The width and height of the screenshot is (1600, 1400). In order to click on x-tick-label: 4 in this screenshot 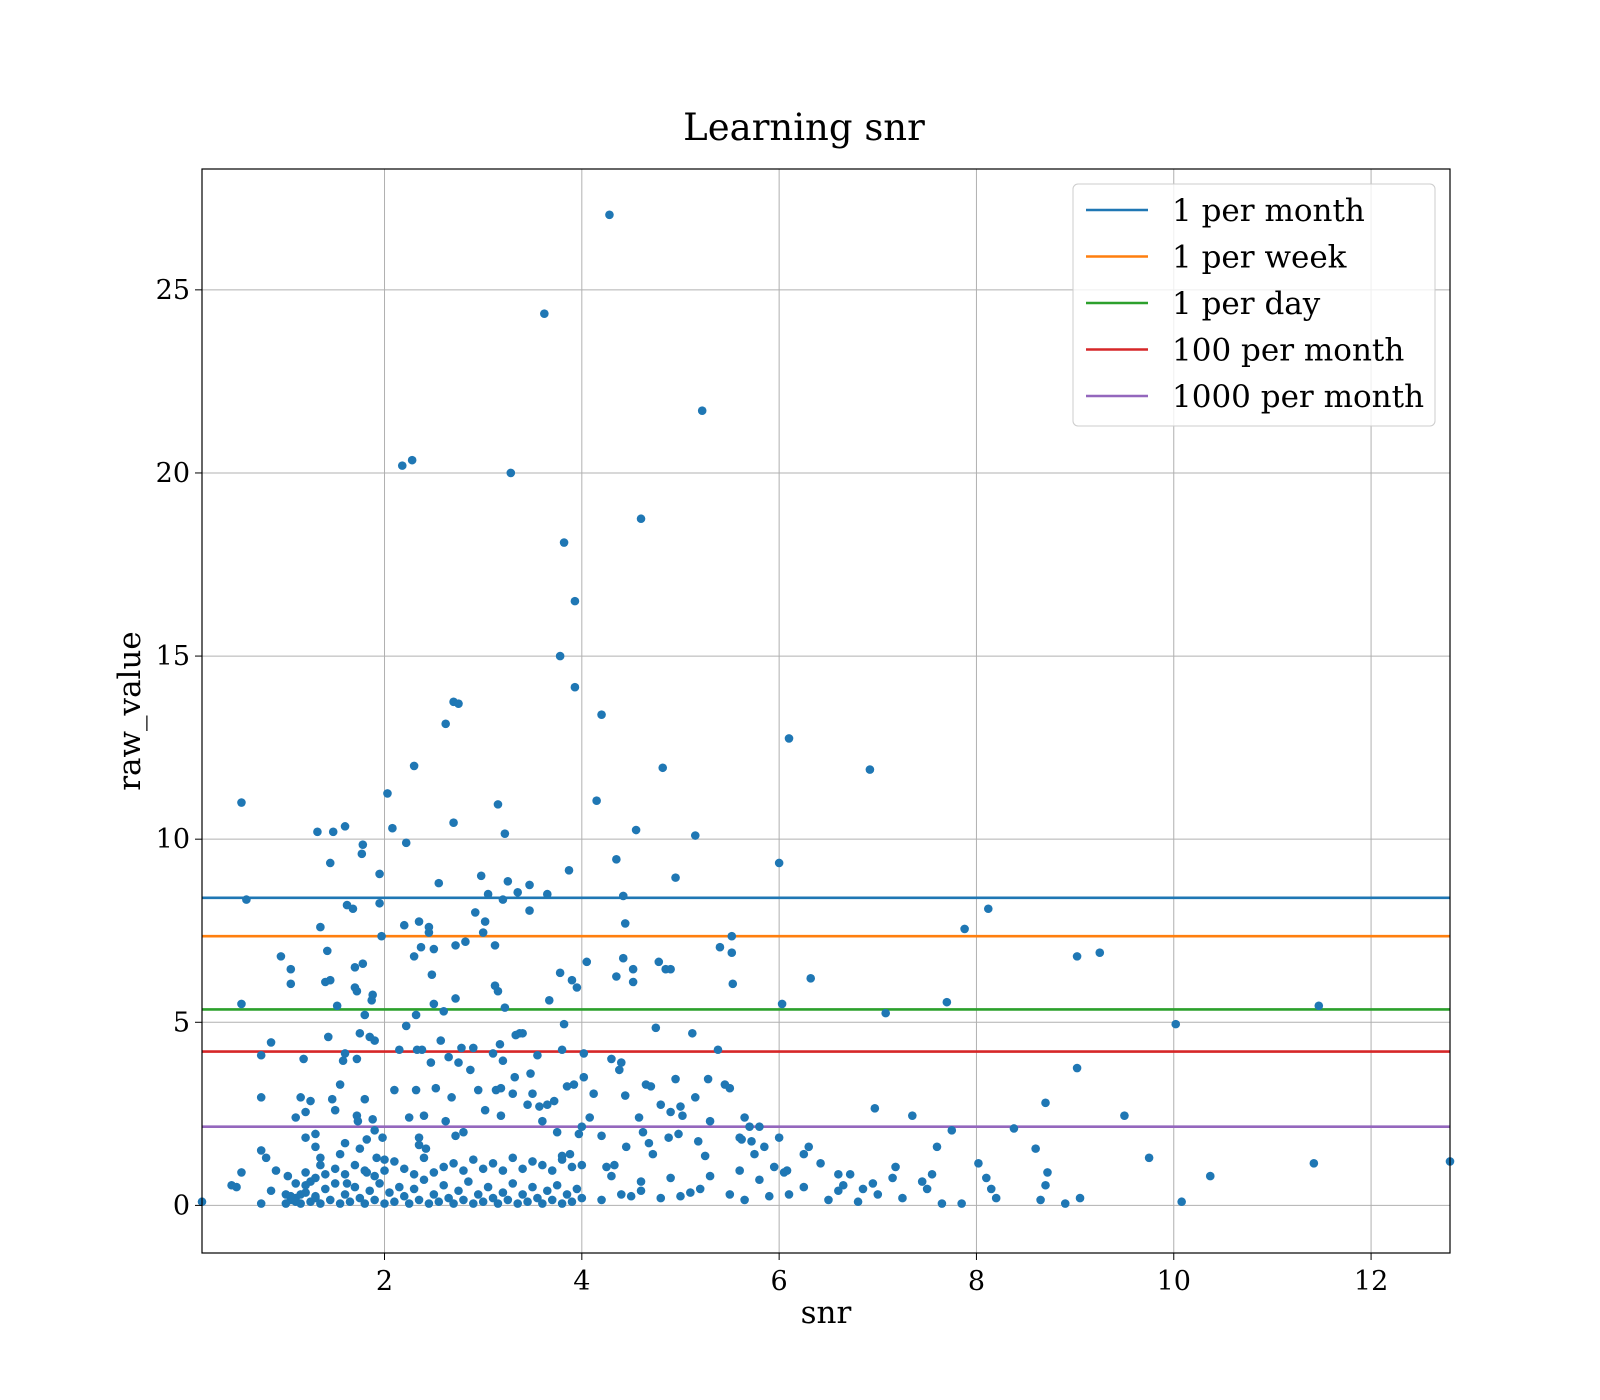, I will do `click(581, 1281)`.